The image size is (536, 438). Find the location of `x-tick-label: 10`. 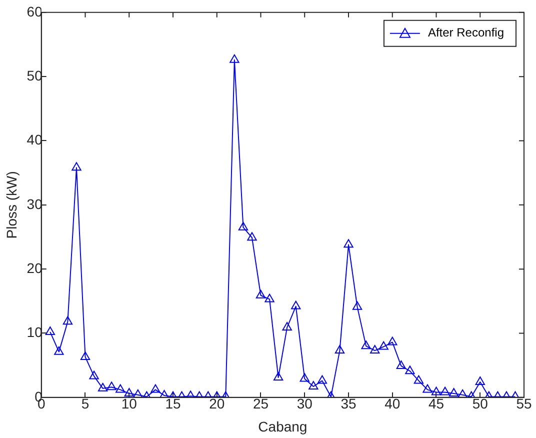

x-tick-label: 10 is located at coordinates (129, 404).